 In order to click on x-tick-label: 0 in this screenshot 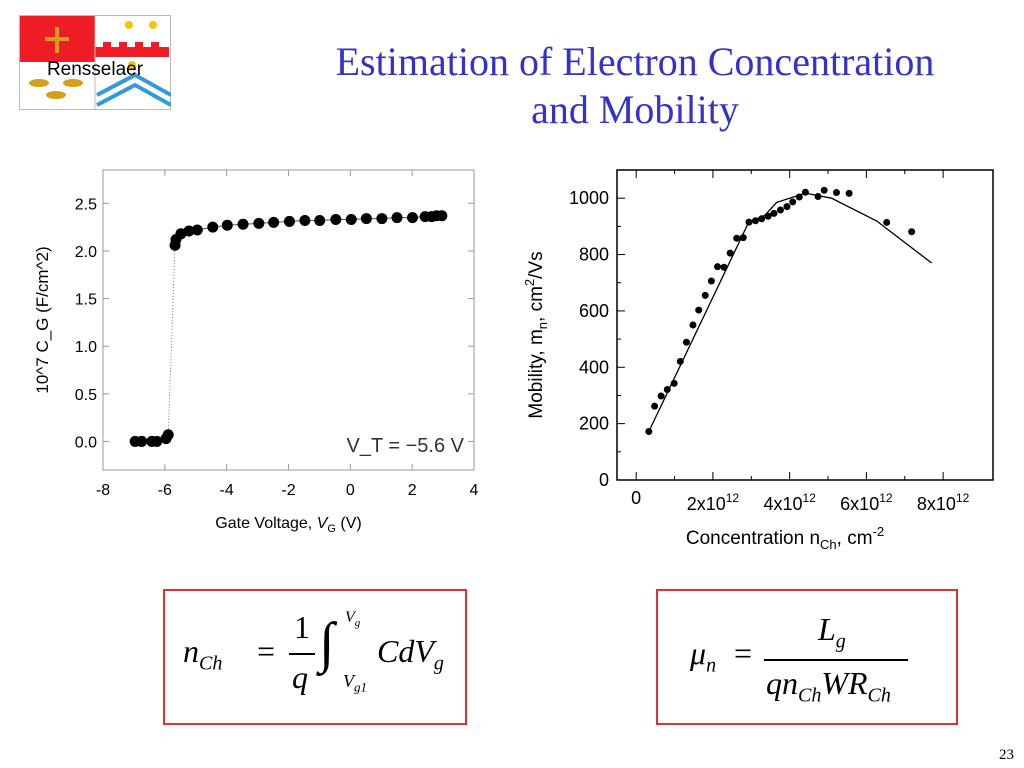, I will do `click(350, 490)`.